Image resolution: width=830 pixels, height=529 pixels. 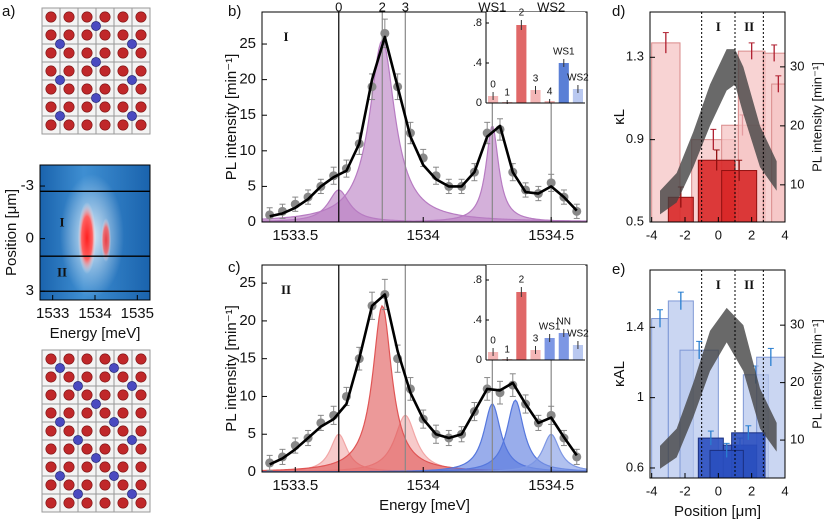 I want to click on inset-bar-label: WS2, so click(x=578, y=334).